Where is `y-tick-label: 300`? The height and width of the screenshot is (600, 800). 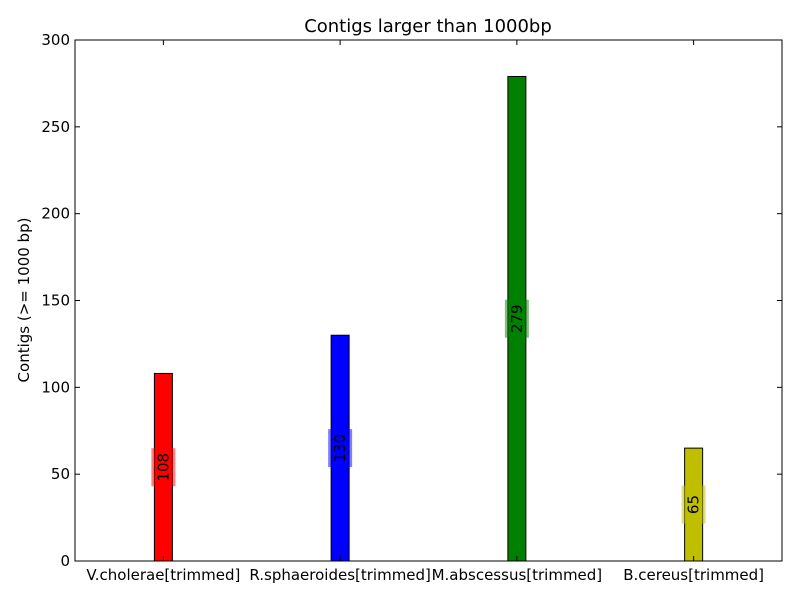
y-tick-label: 300 is located at coordinates (55, 40).